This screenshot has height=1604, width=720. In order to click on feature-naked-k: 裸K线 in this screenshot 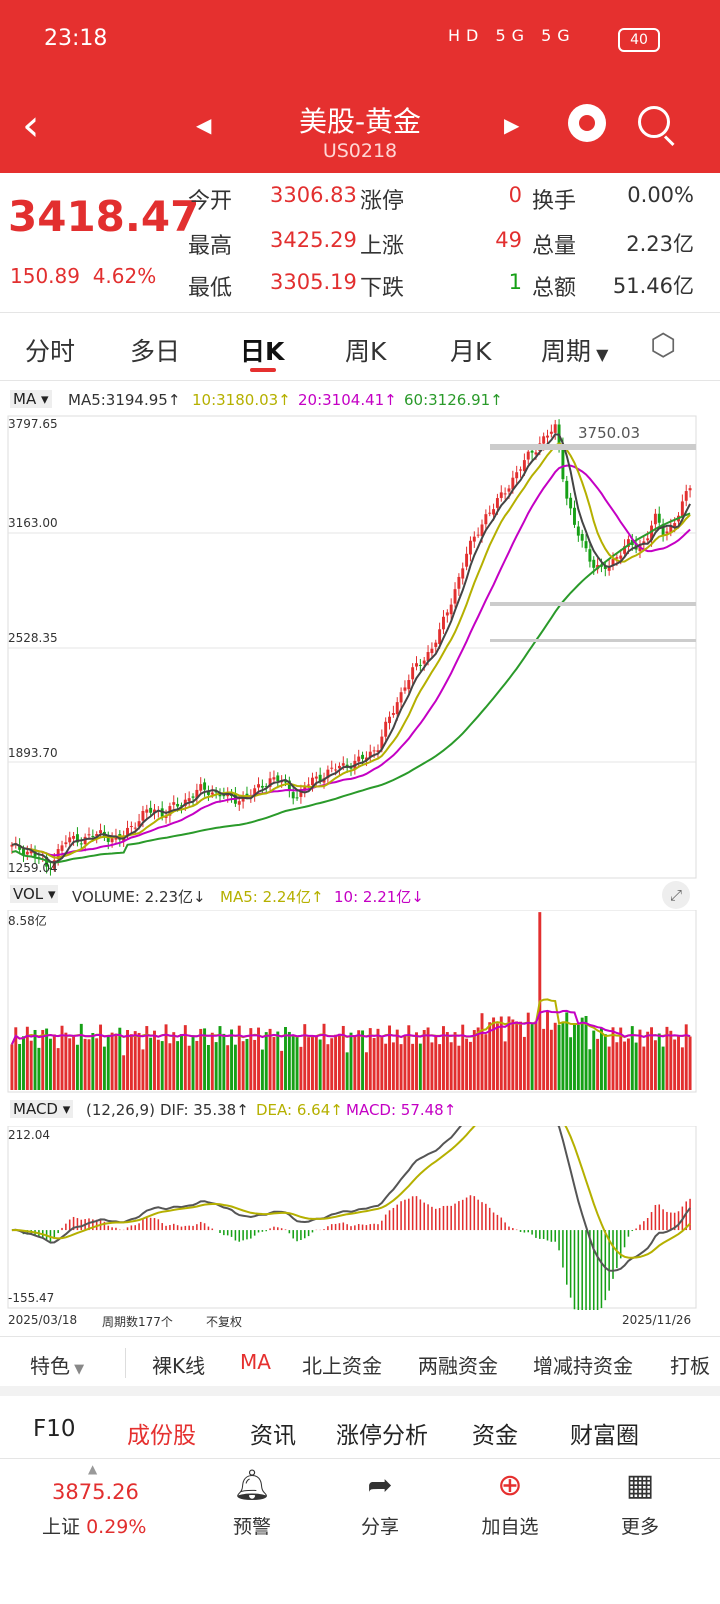, I will do `click(179, 1366)`.